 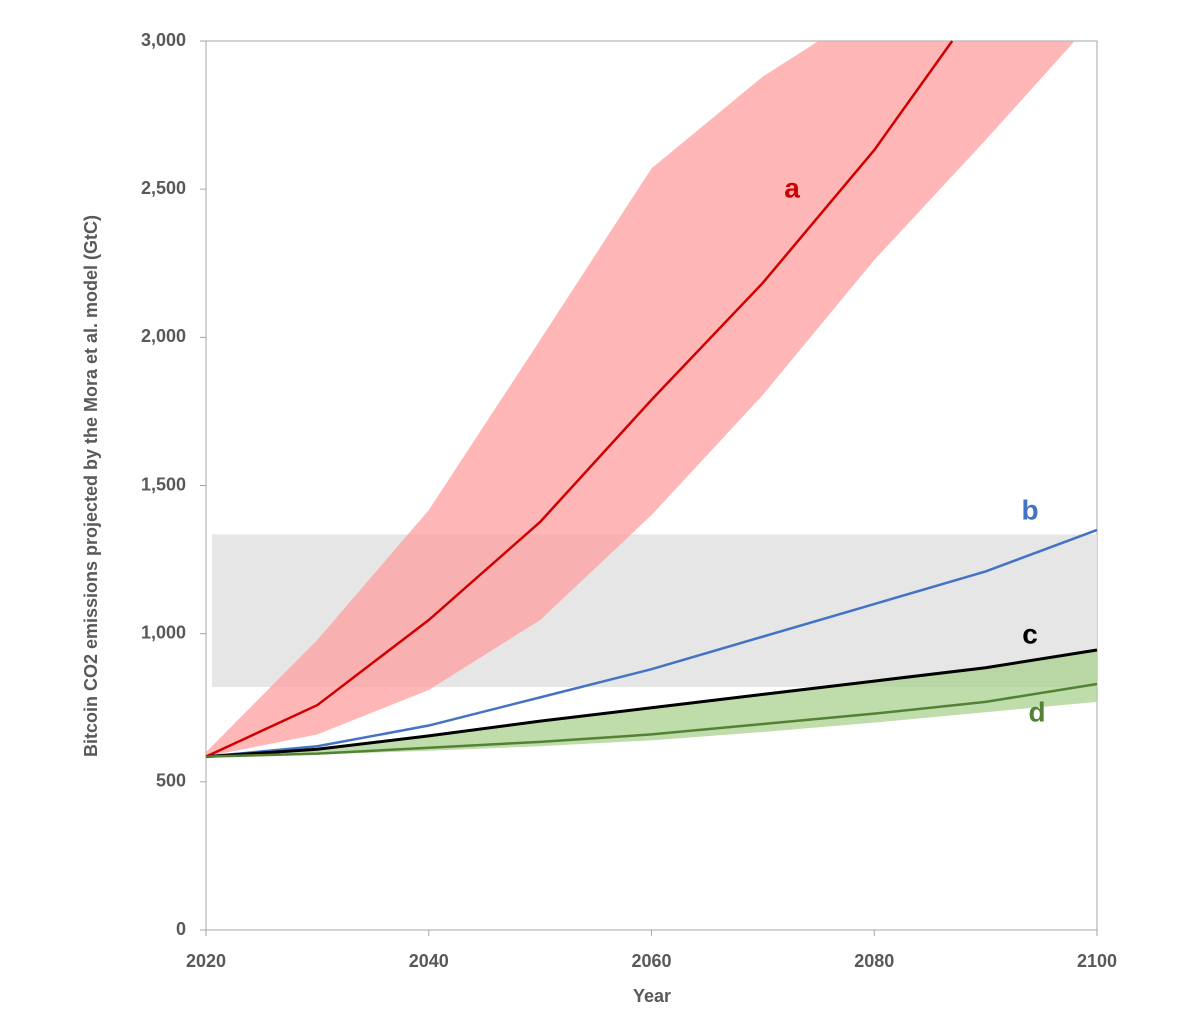 What do you see at coordinates (1097, 961) in the screenshot?
I see `x-tick-label: 2100` at bounding box center [1097, 961].